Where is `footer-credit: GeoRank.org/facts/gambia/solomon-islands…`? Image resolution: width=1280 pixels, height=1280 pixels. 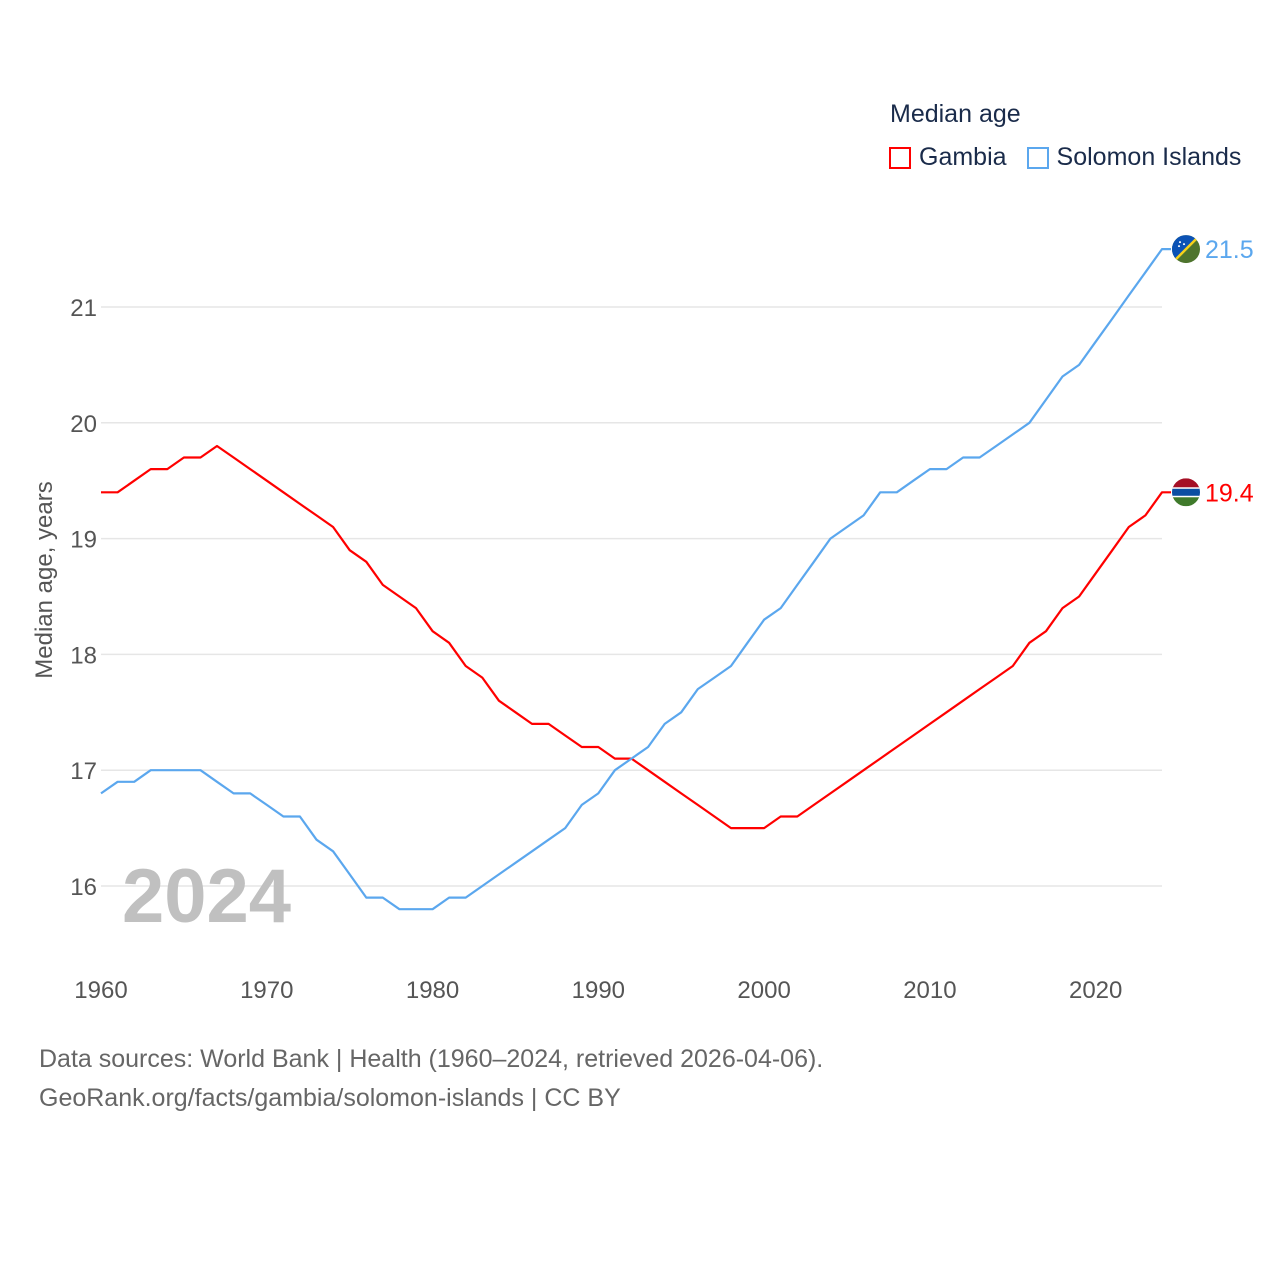 footer-credit: GeoRank.org/facts/gambia/solomon-islands… is located at coordinates (330, 1098).